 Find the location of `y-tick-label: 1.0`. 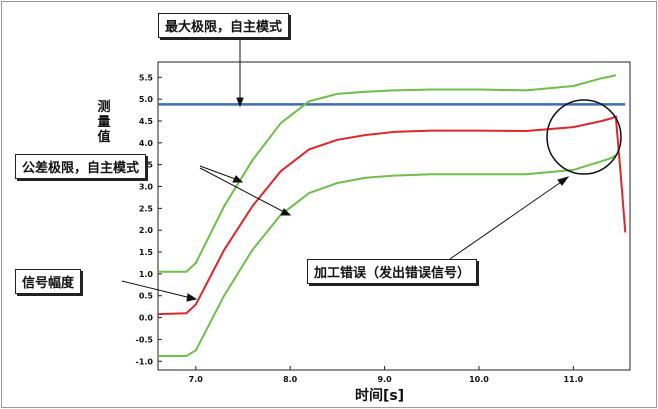

y-tick-label: 1.0 is located at coordinates (146, 274).